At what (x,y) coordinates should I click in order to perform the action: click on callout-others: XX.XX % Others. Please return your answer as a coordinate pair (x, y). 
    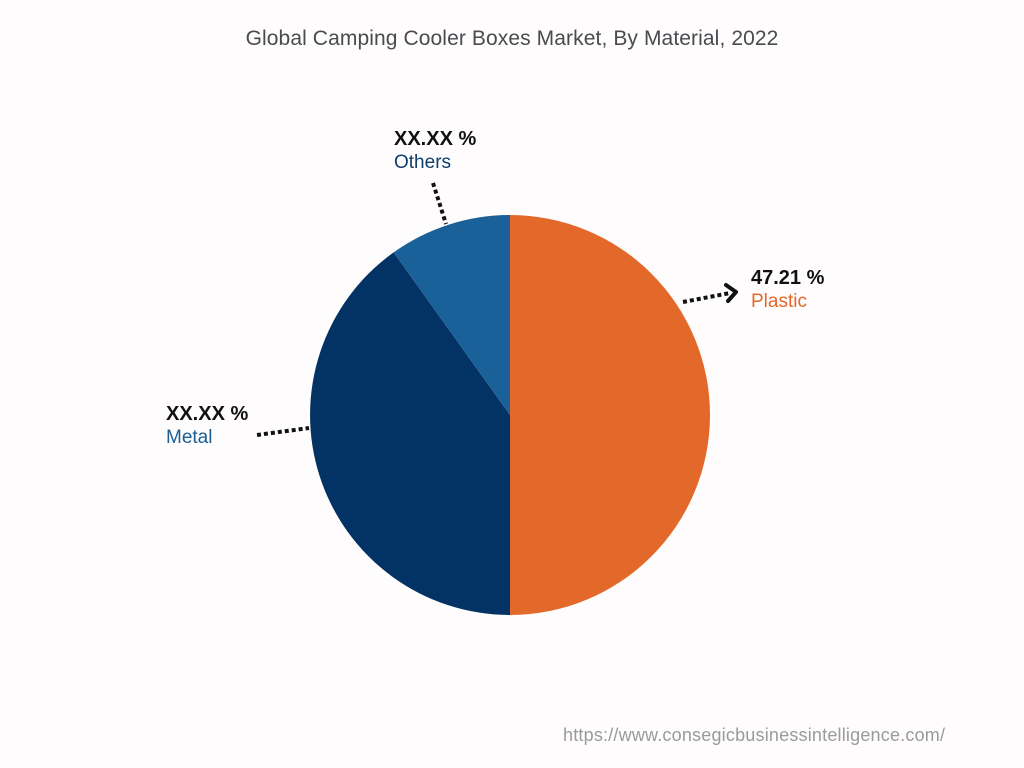
    Looking at the image, I should click on (435, 151).